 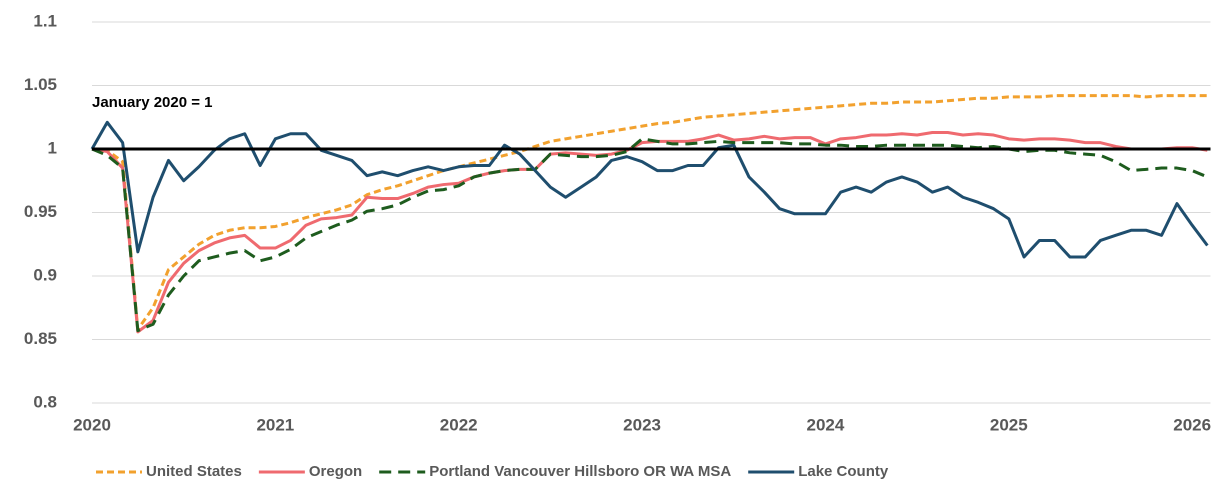 I want to click on legend-label: Lake County, so click(x=843, y=471).